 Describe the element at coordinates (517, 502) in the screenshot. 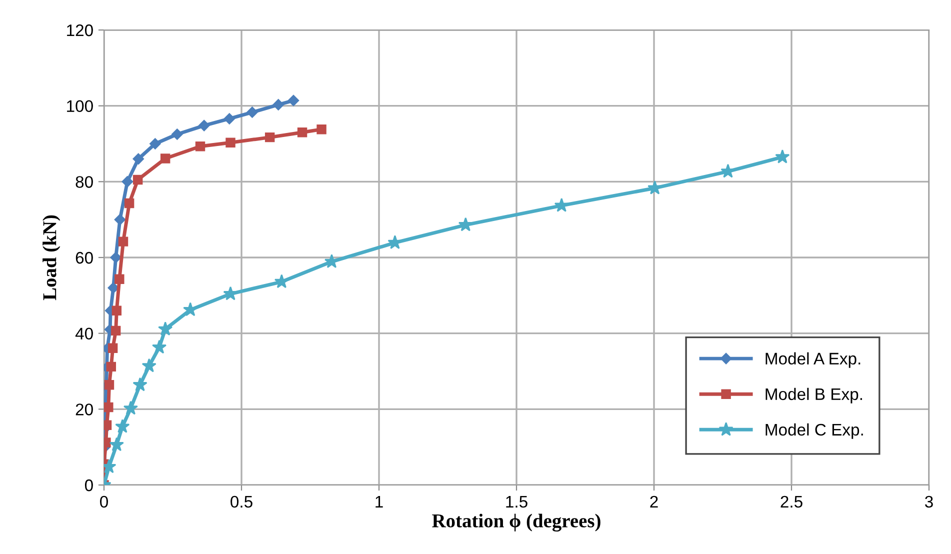

I see `x-tick-label: 1.5` at that location.